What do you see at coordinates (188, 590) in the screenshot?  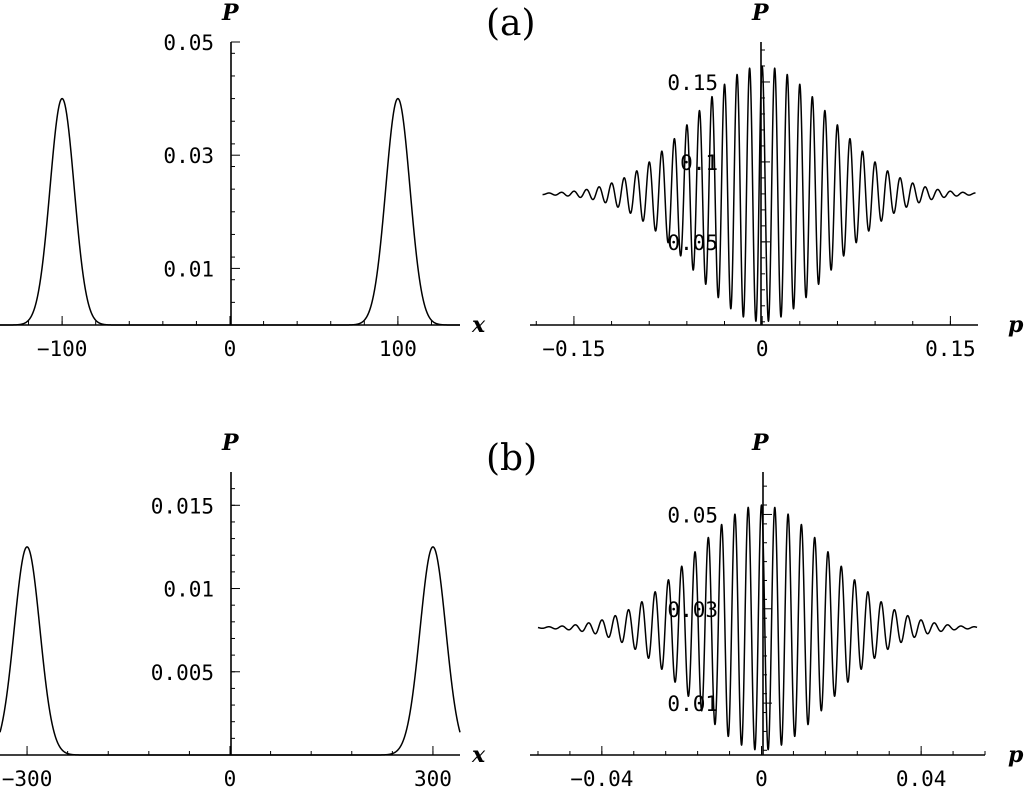 I see `position-b-y-tick-label-1: 0.01` at bounding box center [188, 590].